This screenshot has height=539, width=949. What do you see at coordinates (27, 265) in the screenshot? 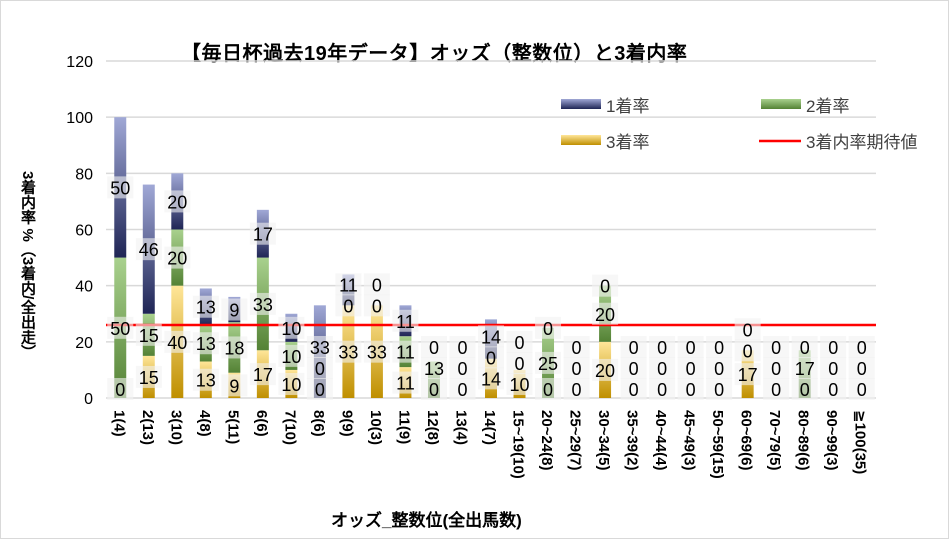
I see `y-axis-label: 3着内率 %（3着内/全出走）` at bounding box center [27, 265].